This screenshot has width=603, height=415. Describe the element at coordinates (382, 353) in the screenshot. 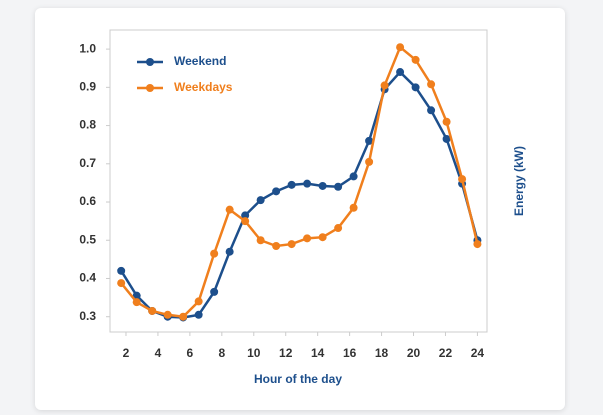

I see `x-tick-label: 18` at that location.